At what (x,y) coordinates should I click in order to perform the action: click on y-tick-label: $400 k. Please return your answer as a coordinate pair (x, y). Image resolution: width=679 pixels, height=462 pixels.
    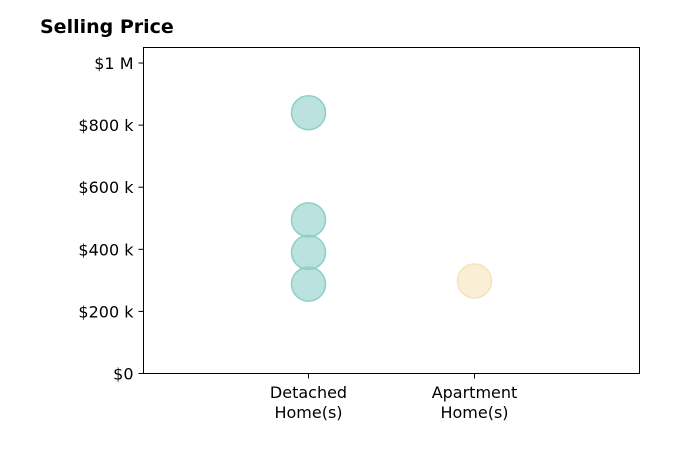
    Looking at the image, I should click on (106, 249).